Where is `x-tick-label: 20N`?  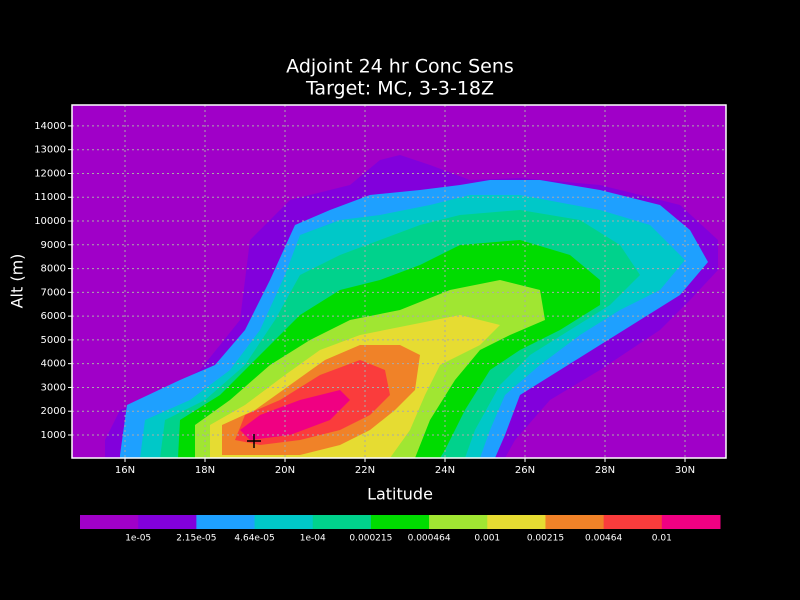
x-tick-label: 20N is located at coordinates (285, 470).